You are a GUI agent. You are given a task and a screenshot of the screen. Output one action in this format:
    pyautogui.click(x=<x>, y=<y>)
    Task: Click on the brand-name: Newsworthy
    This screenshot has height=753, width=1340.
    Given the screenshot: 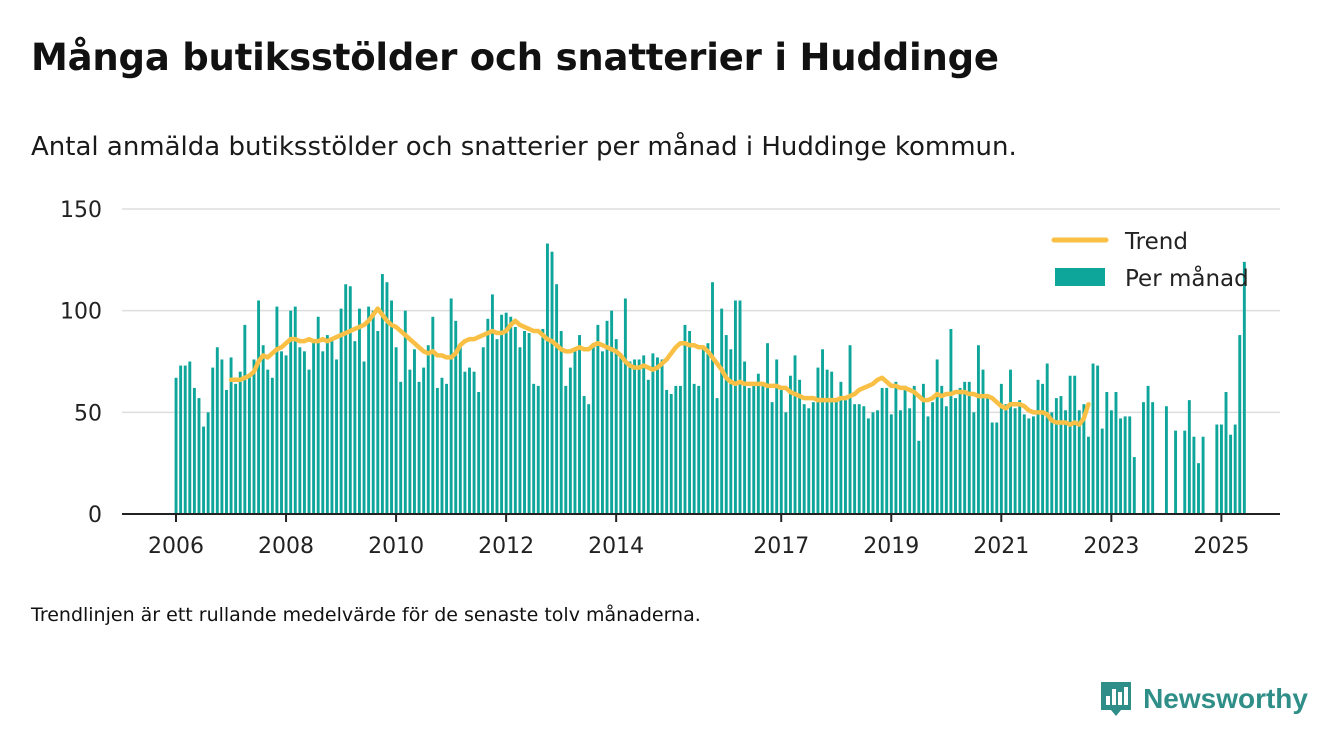 What is the action you would take?
    pyautogui.click(x=1225, y=698)
    